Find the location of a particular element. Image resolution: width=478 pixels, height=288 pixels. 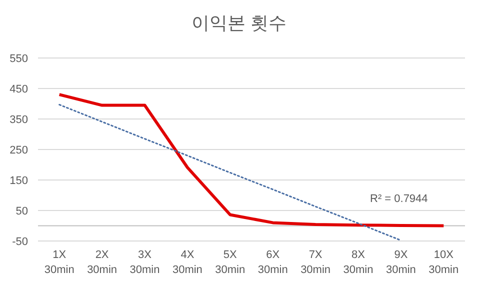

x-tick-label: 1X 30min is located at coordinates (59, 262).